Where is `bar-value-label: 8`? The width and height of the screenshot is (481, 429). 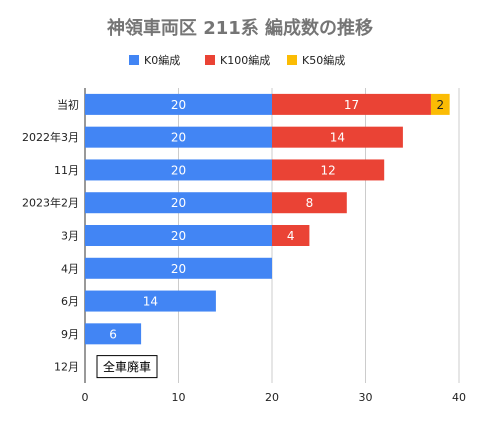
bar-value-label: 8 is located at coordinates (310, 203).